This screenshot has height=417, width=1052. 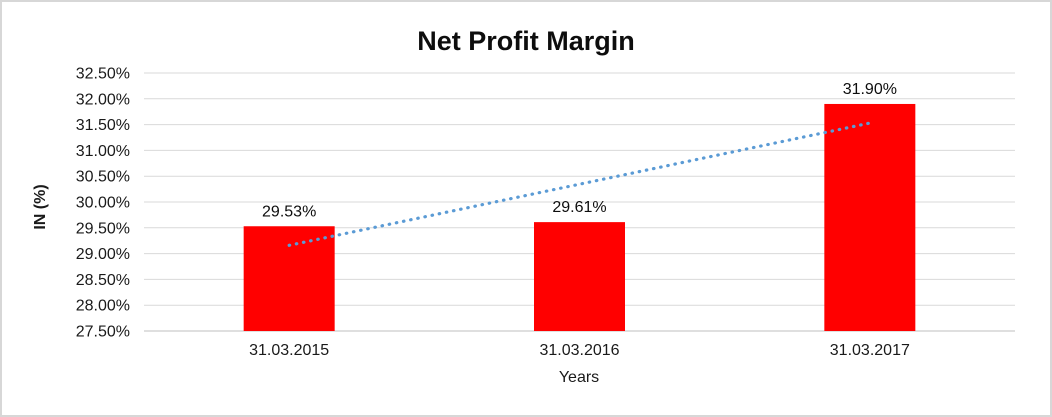 I want to click on chart-title: Net Profit Margin, so click(x=526, y=41).